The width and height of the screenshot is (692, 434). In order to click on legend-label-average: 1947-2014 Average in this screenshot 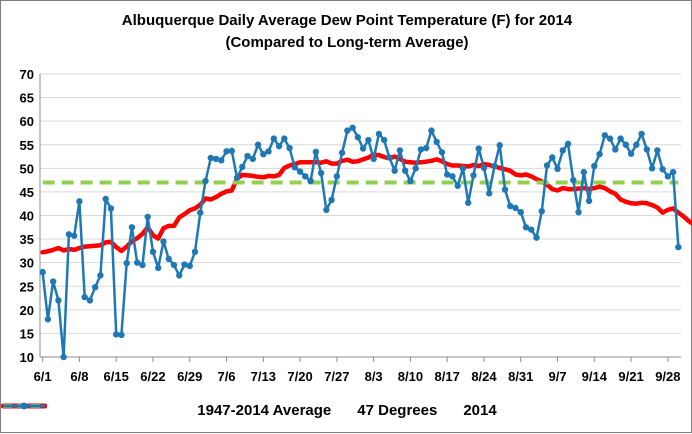, I will do `click(264, 410)`.